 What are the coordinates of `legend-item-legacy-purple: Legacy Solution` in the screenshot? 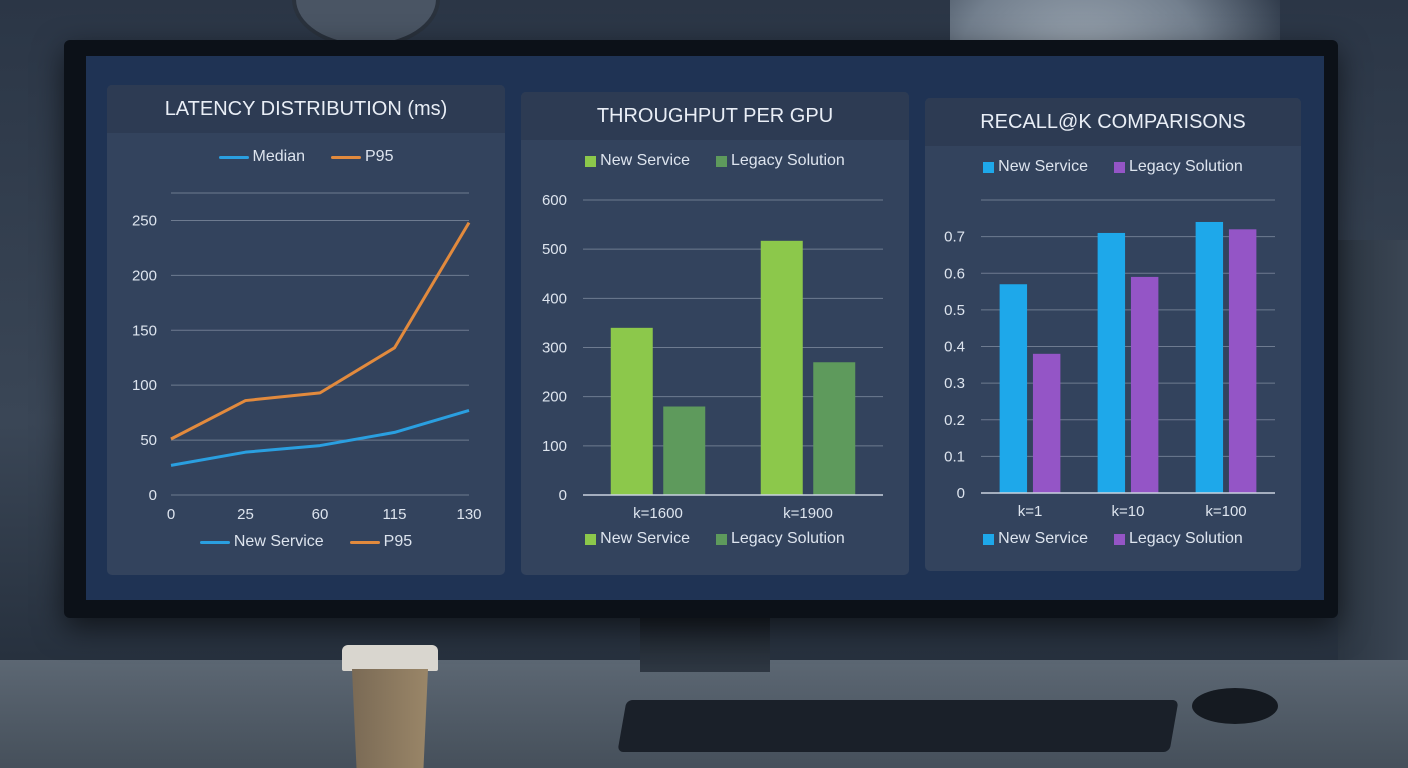 It's located at (1178, 167).